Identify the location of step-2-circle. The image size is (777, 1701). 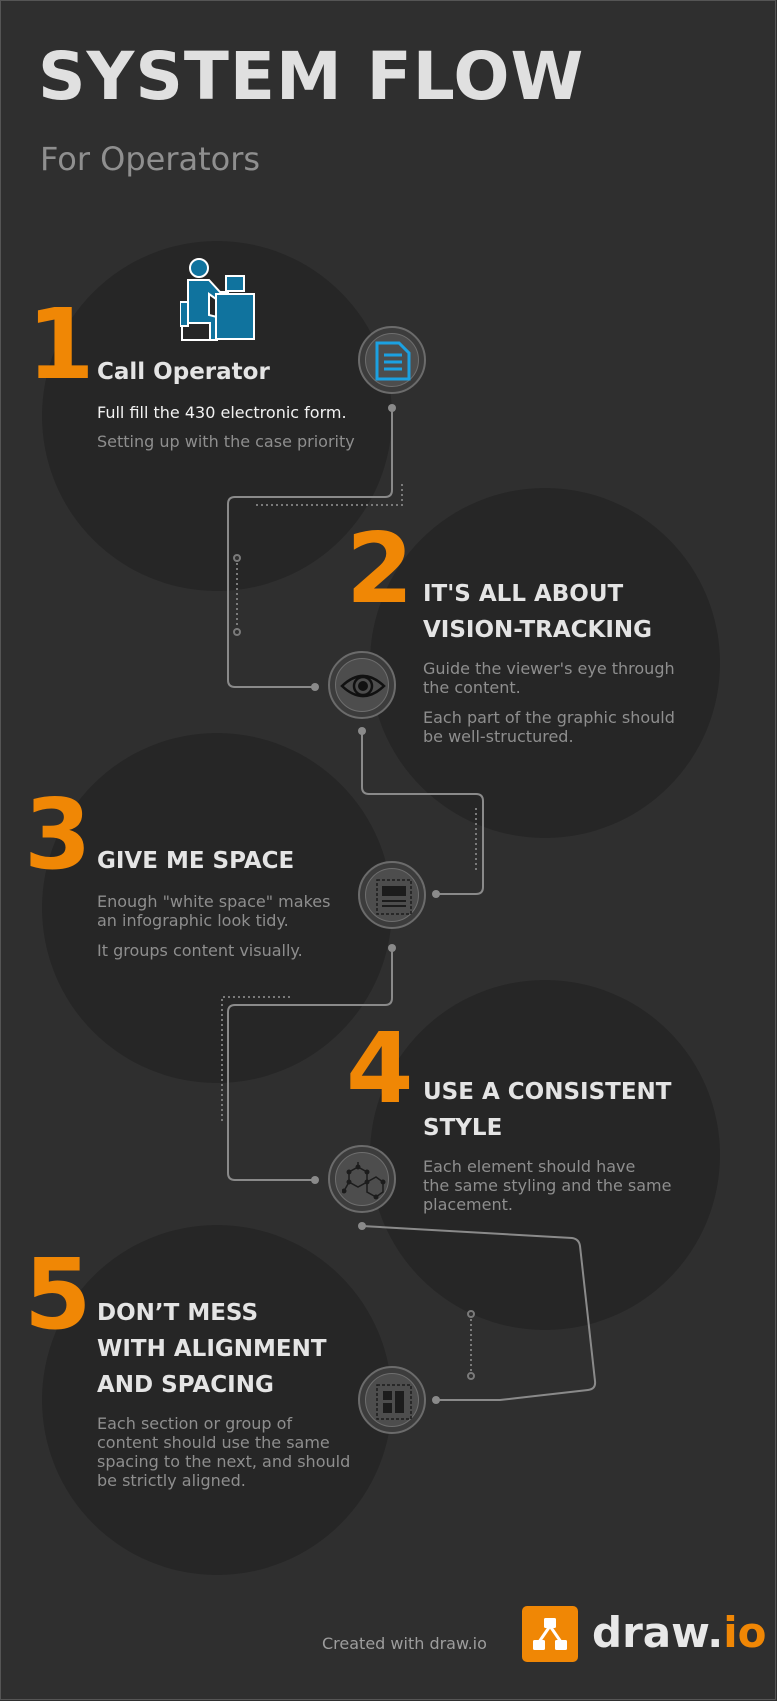
(545, 663).